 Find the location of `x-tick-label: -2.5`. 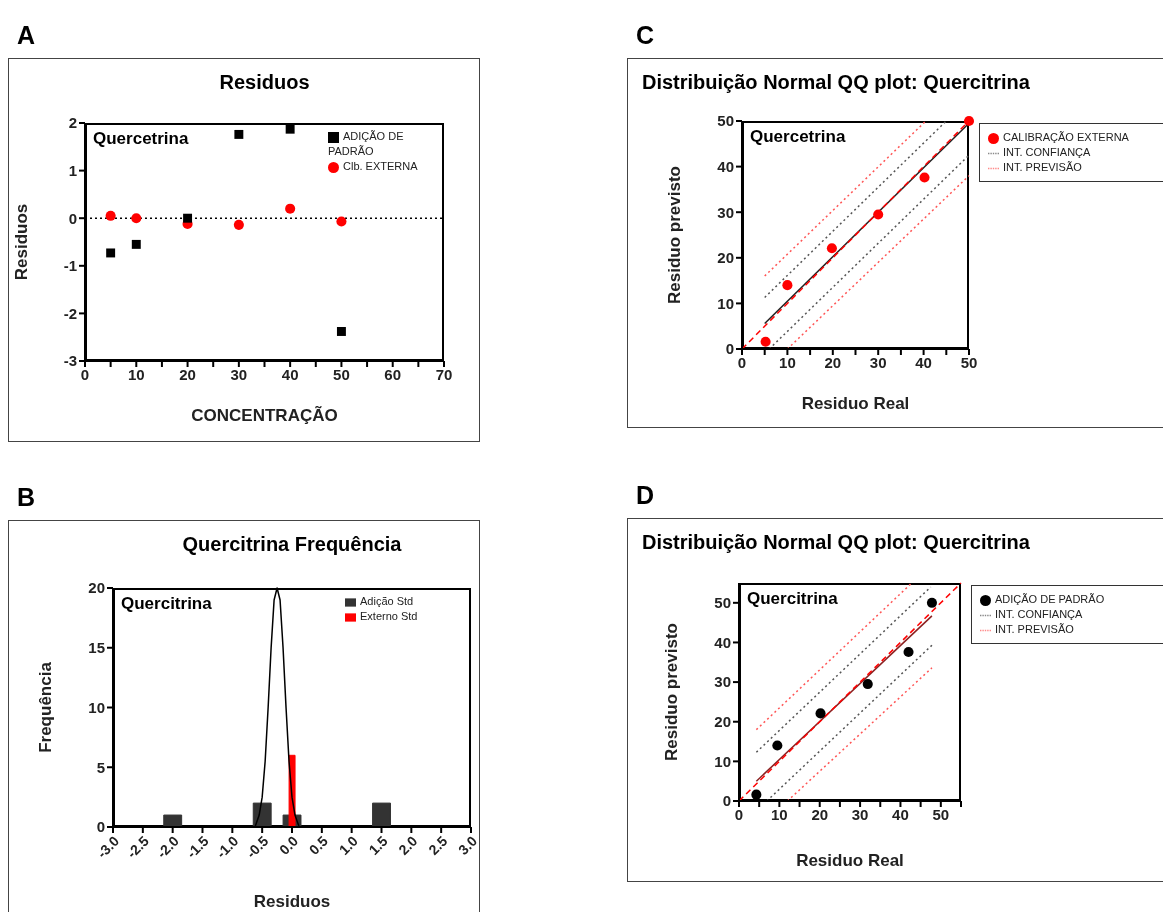

x-tick-label: -2.5 is located at coordinates (138, 847).